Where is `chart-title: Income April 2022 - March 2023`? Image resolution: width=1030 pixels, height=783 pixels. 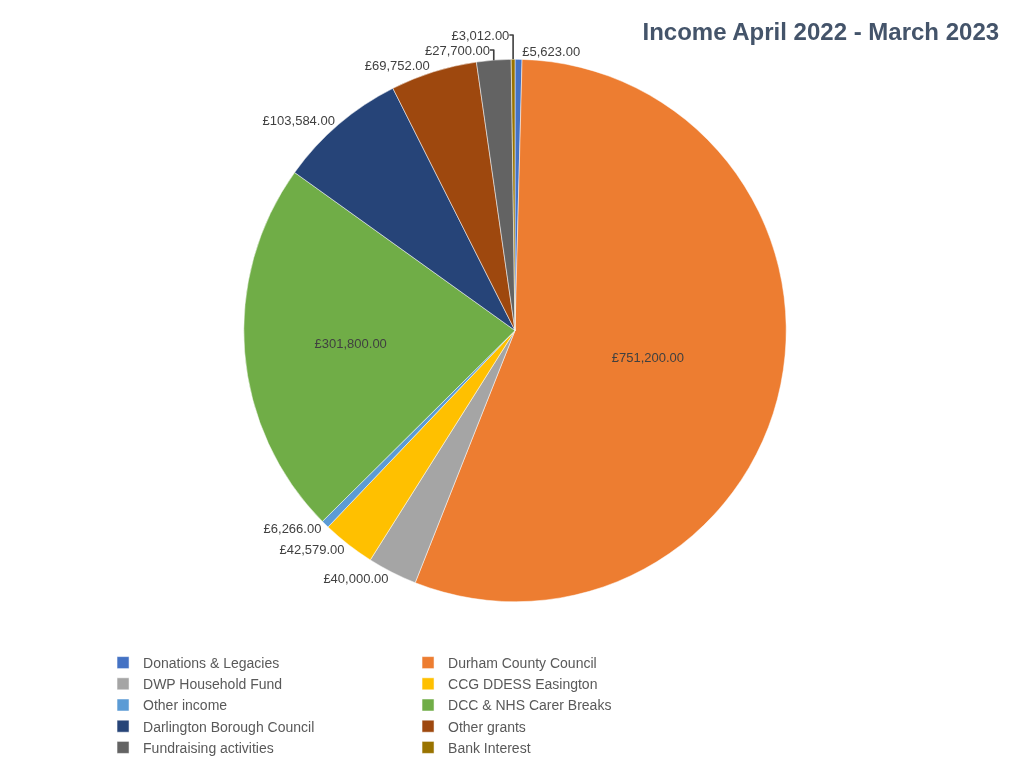
chart-title: Income April 2022 - March 2023 is located at coordinates (821, 32).